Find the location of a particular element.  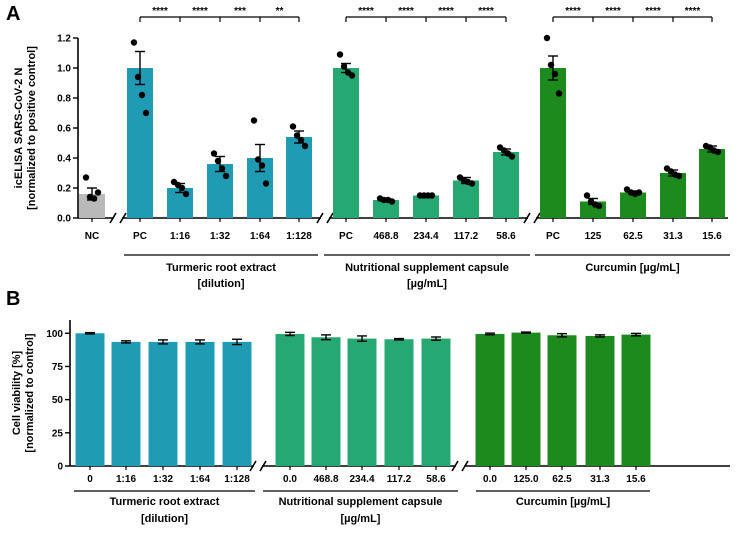

y-tick-label: 0.2 is located at coordinates (64, 189).